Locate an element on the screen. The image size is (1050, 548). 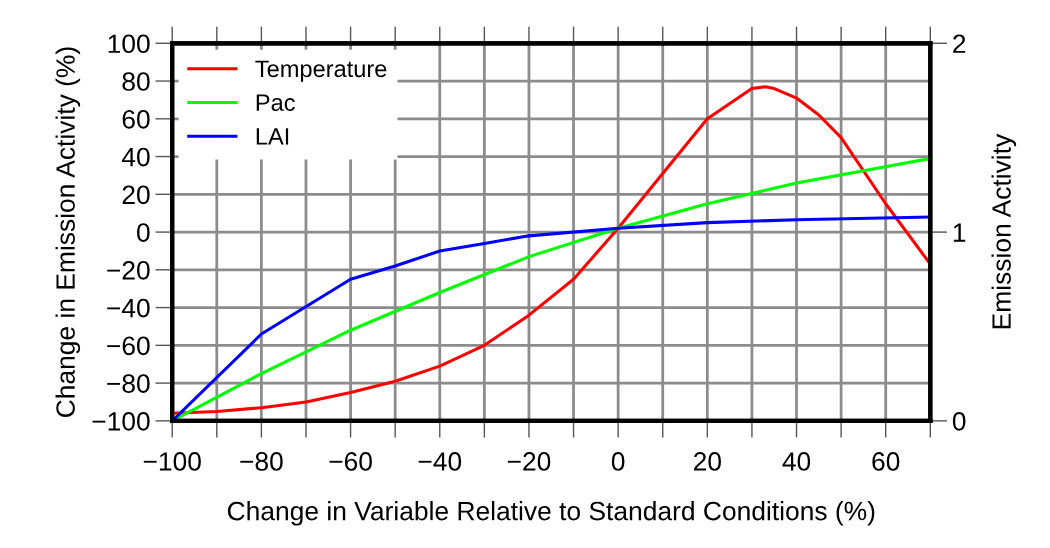
y-tick-label: −60 is located at coordinates (128, 346).